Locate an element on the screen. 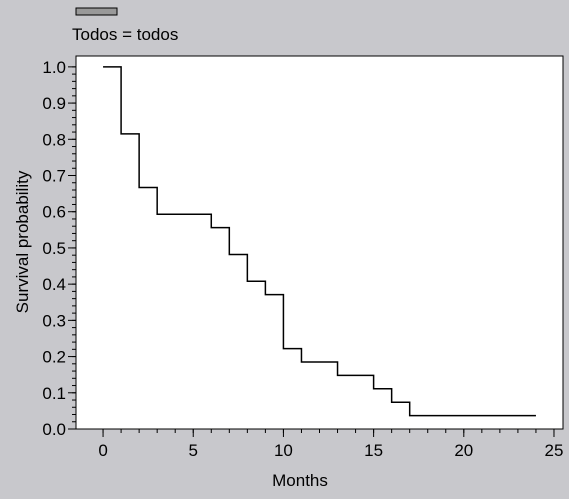 The height and width of the screenshot is (499, 569). x-tick-label: 15 is located at coordinates (373, 450).